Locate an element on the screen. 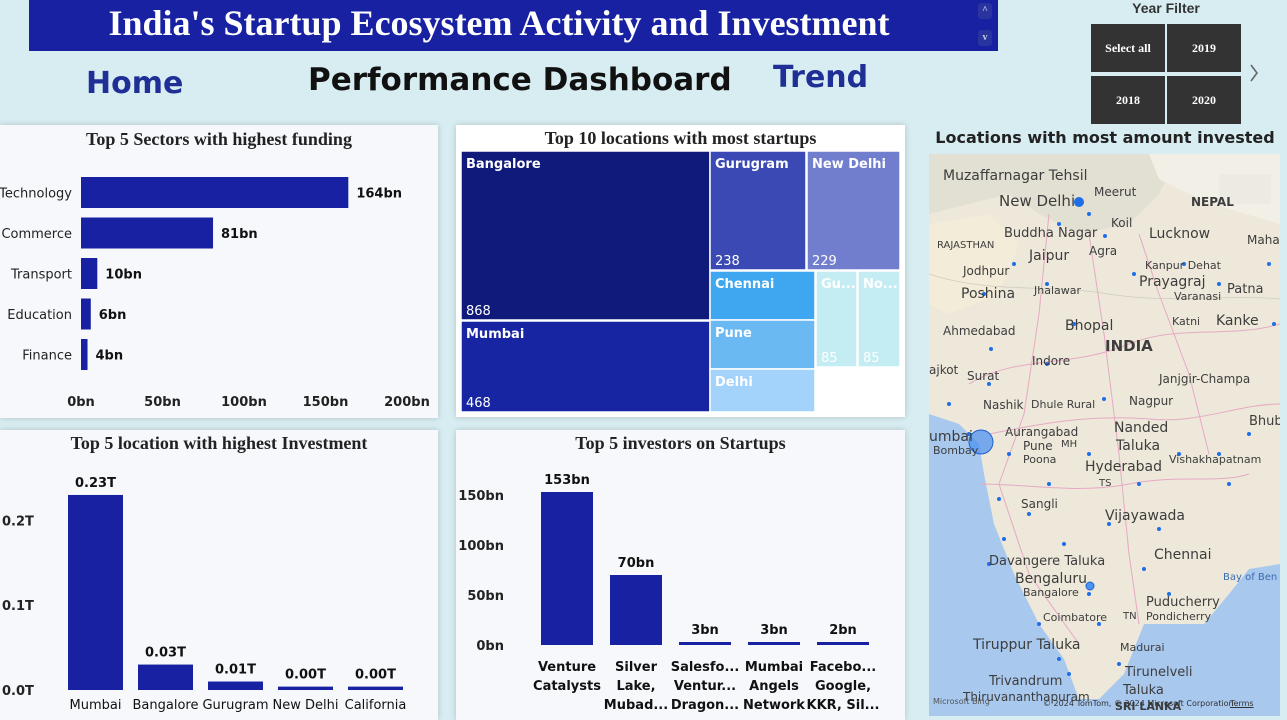 The image size is (1287, 720). treemap-tile-name: Gurugram is located at coordinates (752, 164).